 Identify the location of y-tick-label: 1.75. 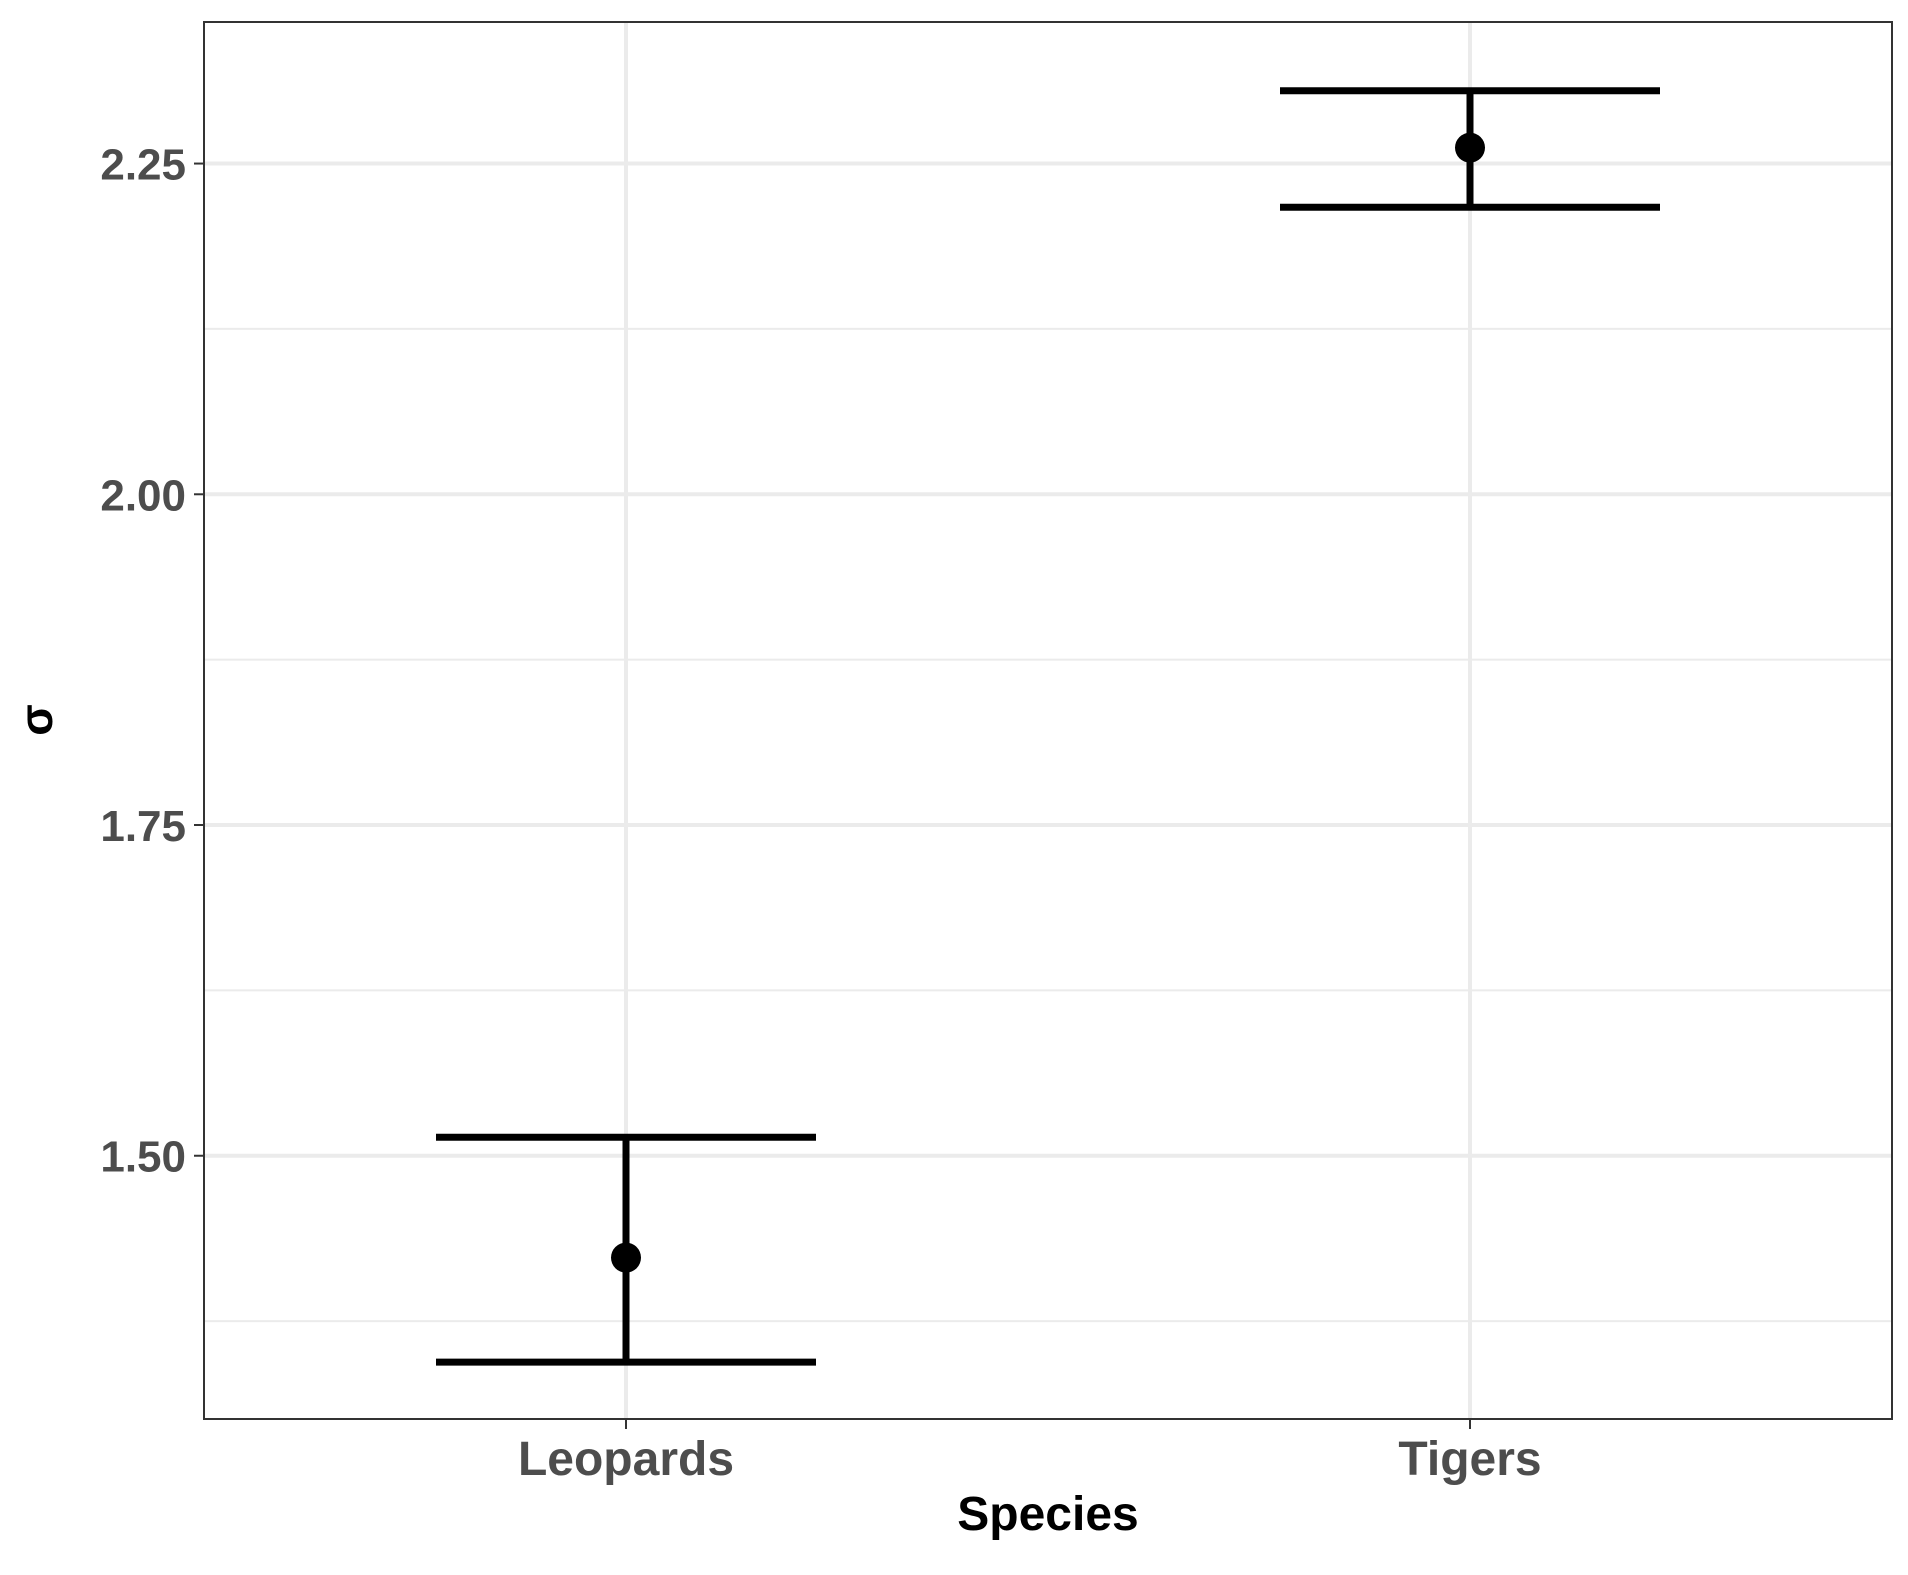
(143, 826).